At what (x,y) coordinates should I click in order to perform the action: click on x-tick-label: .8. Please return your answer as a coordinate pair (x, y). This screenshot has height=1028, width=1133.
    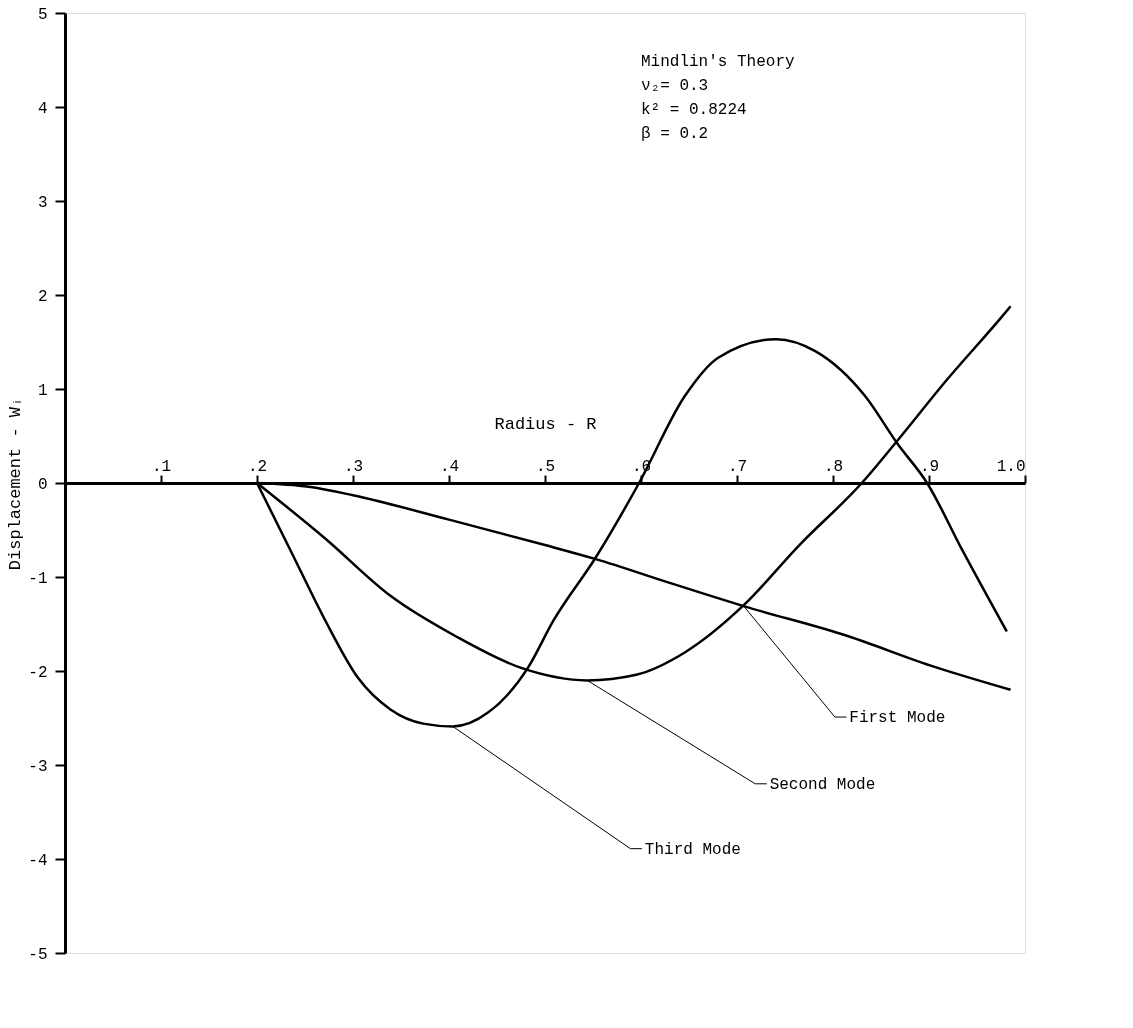
    Looking at the image, I should click on (833, 466).